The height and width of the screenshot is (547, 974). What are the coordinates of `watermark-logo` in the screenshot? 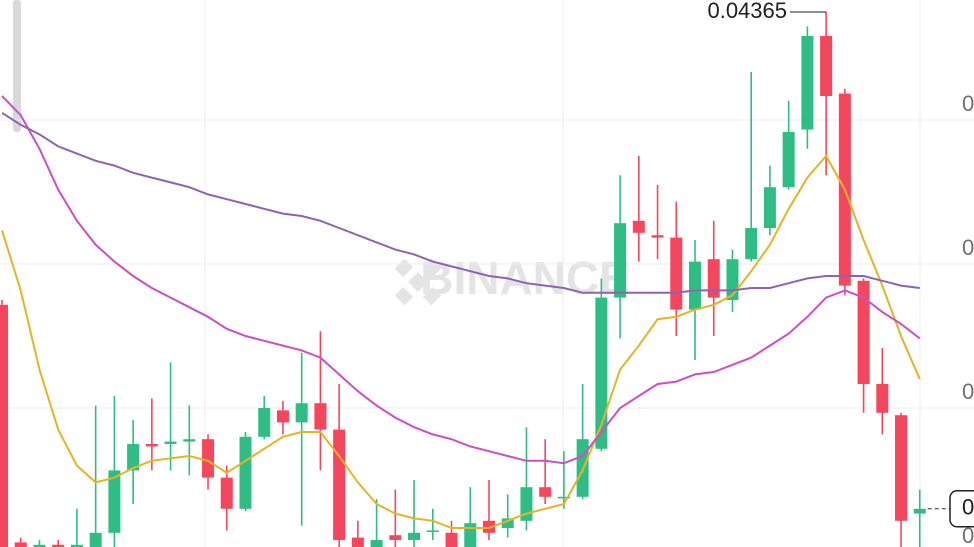 It's located at (418, 282).